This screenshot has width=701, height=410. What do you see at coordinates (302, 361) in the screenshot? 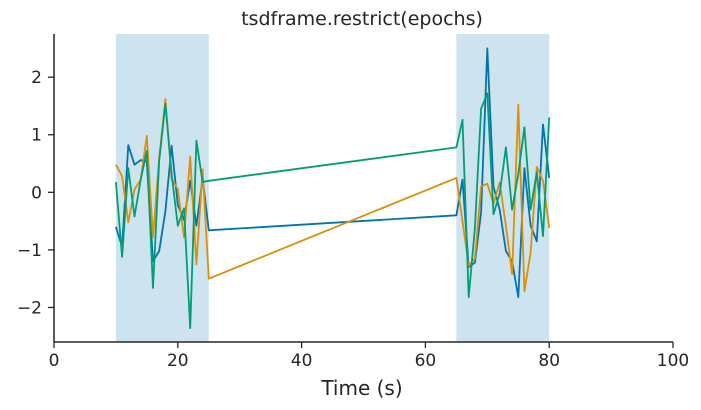
I see `x-tick-label: 40` at bounding box center [302, 361].